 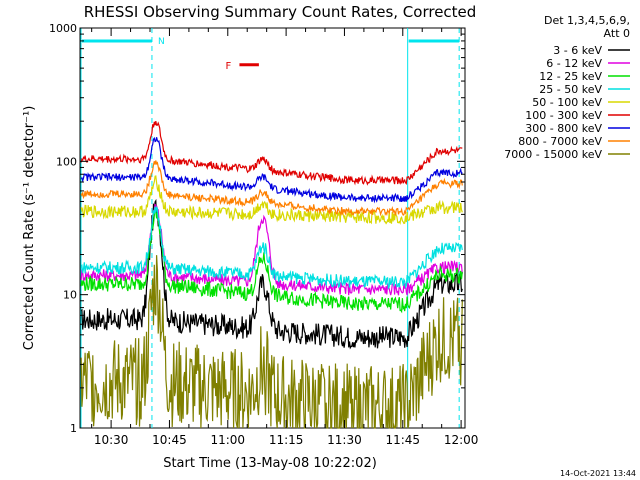 I want to click on legend-label-6: 100 - 300 keV, so click(x=563, y=115).